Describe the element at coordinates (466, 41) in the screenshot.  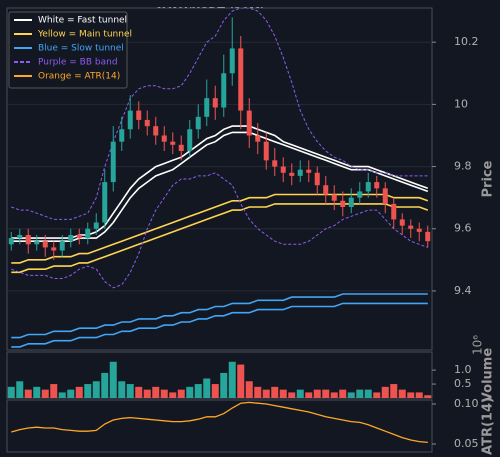
I see `y-tick-label: 10.2` at that location.